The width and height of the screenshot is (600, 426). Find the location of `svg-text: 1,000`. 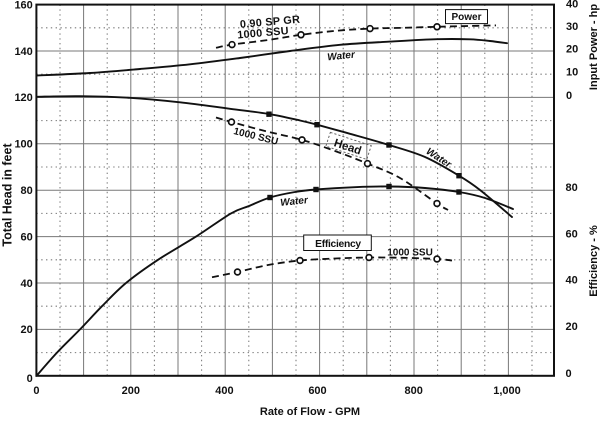

svg-text: 1,000 is located at coordinates (507, 391).